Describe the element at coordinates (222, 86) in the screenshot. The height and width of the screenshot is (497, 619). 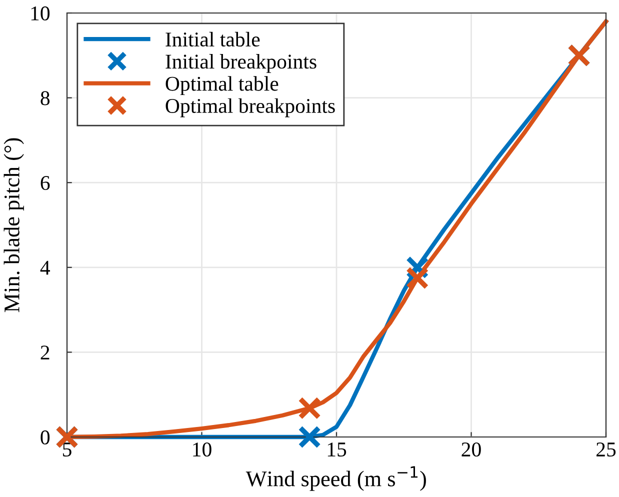
I see `legend-label: Optimal table` at that location.